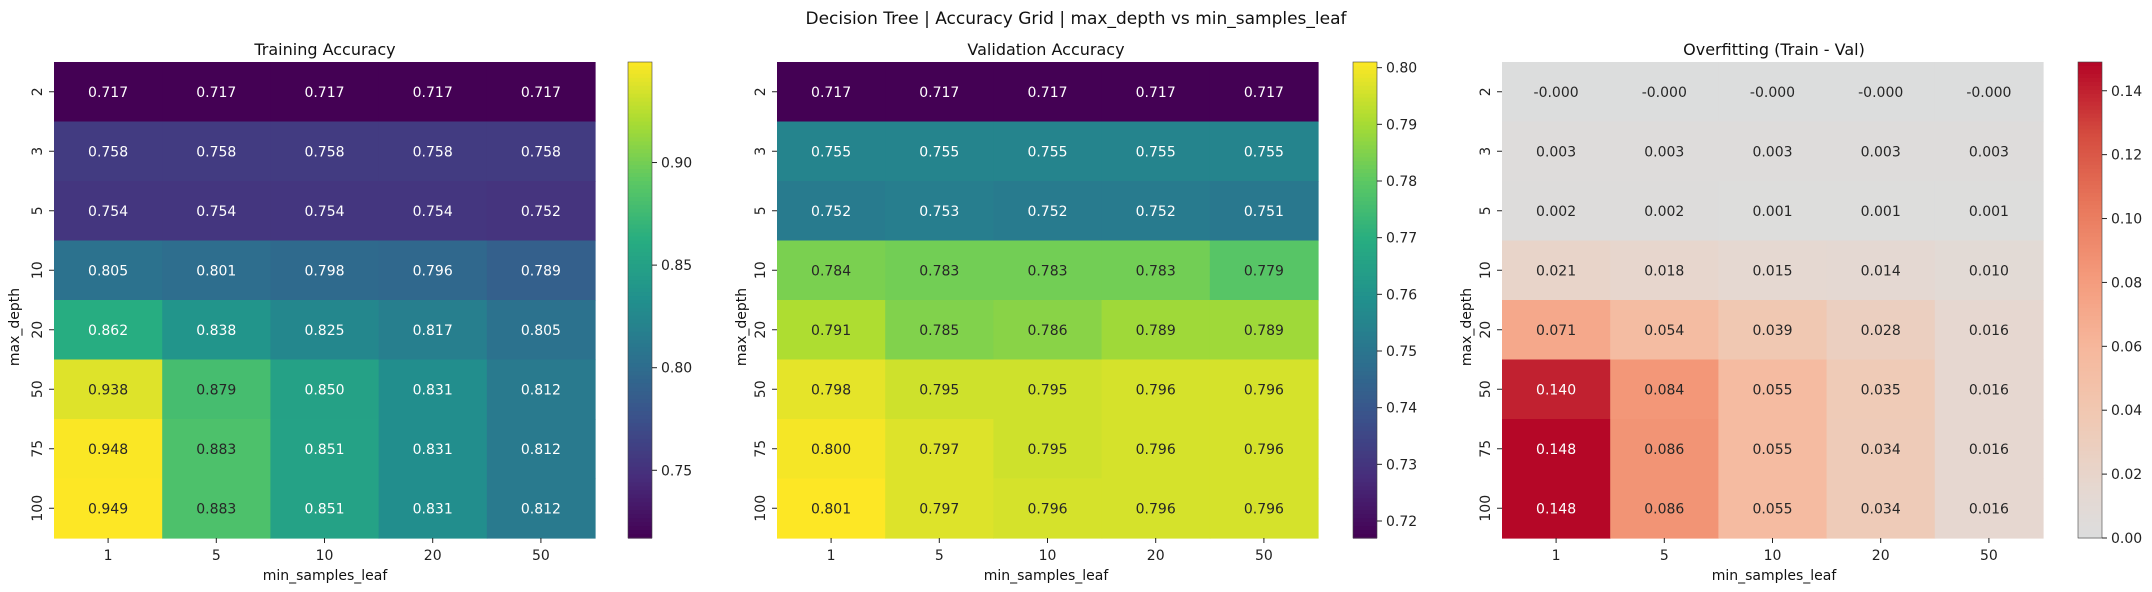 This screenshot has width=2152, height=592. Describe the element at coordinates (676, 164) in the screenshot. I see `colorbar-tick-label: 0.90` at that location.